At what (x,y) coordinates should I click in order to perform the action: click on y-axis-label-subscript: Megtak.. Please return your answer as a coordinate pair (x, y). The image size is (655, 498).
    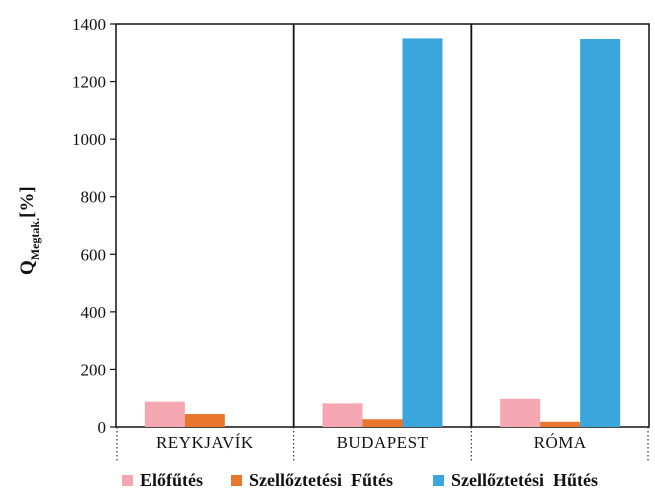
    Looking at the image, I should click on (35, 239).